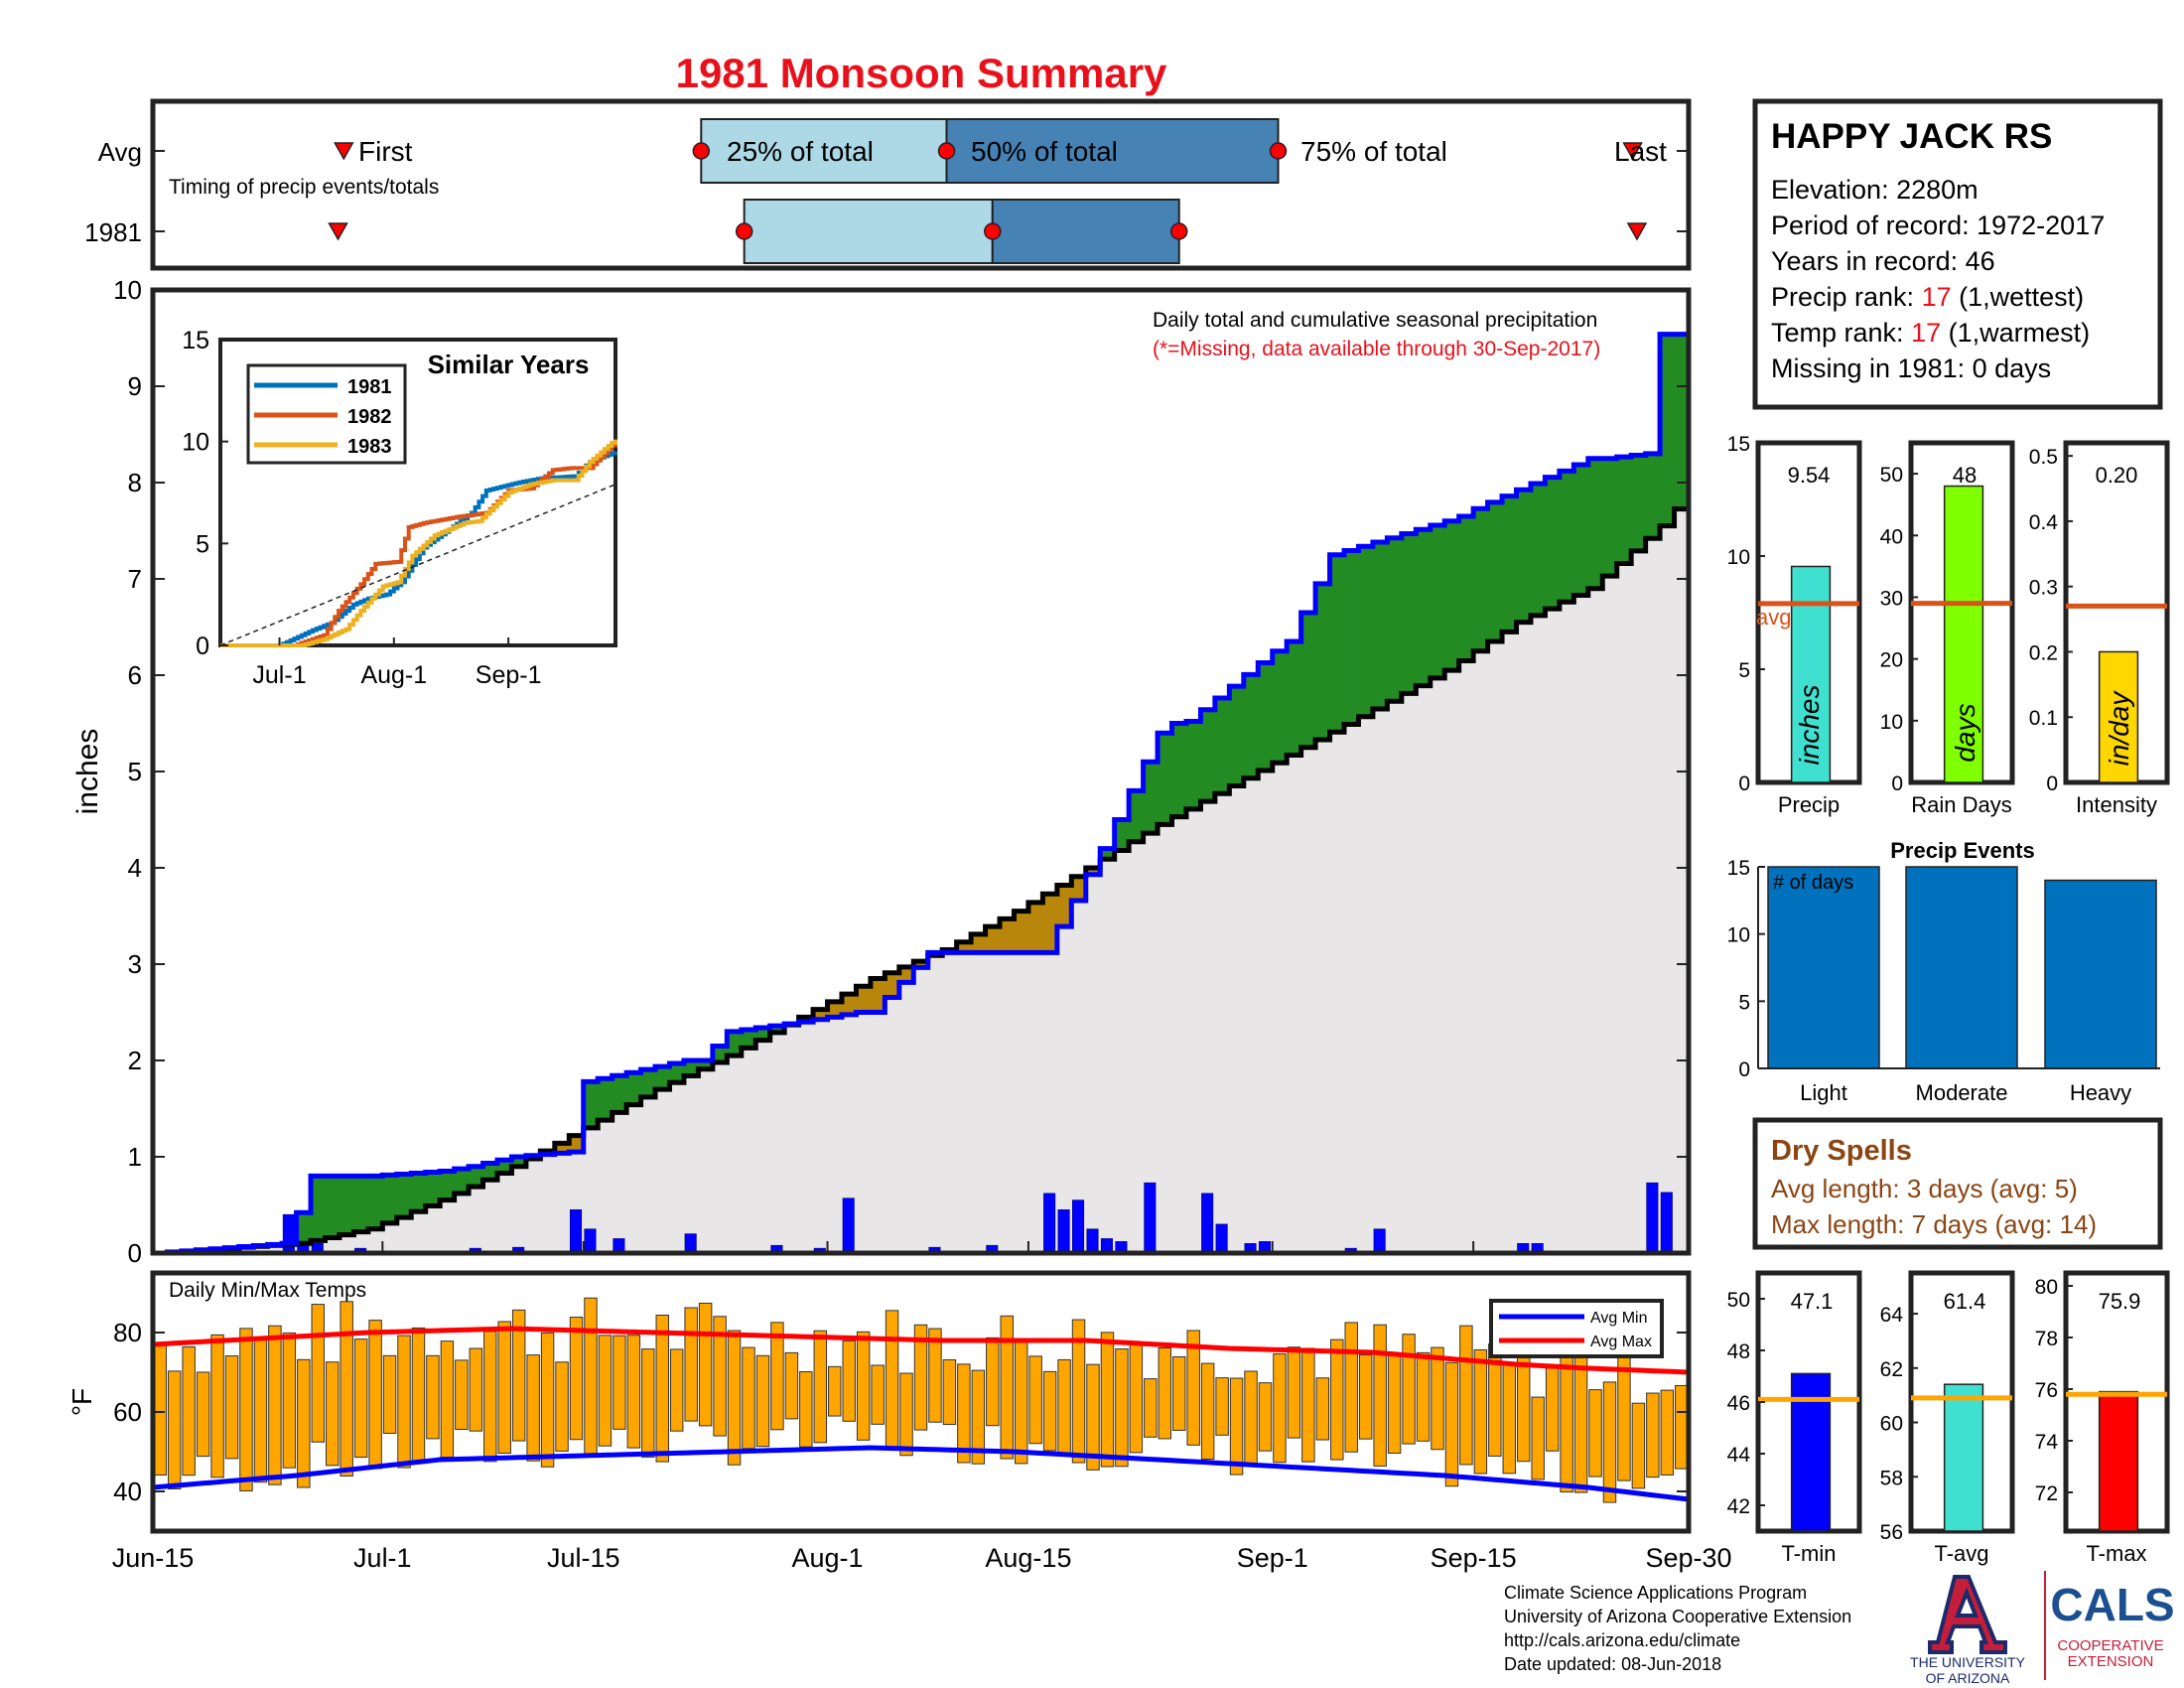  I want to click on station-missing: Missing in 1981: 0 days, so click(1911, 368).